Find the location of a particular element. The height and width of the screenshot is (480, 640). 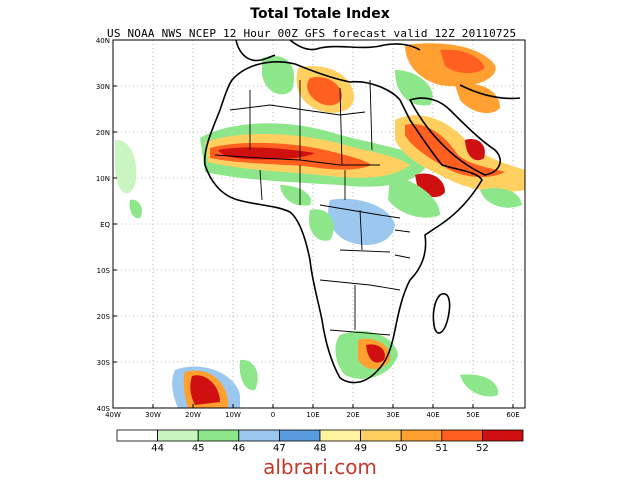

redsea-core is located at coordinates (455, 151).